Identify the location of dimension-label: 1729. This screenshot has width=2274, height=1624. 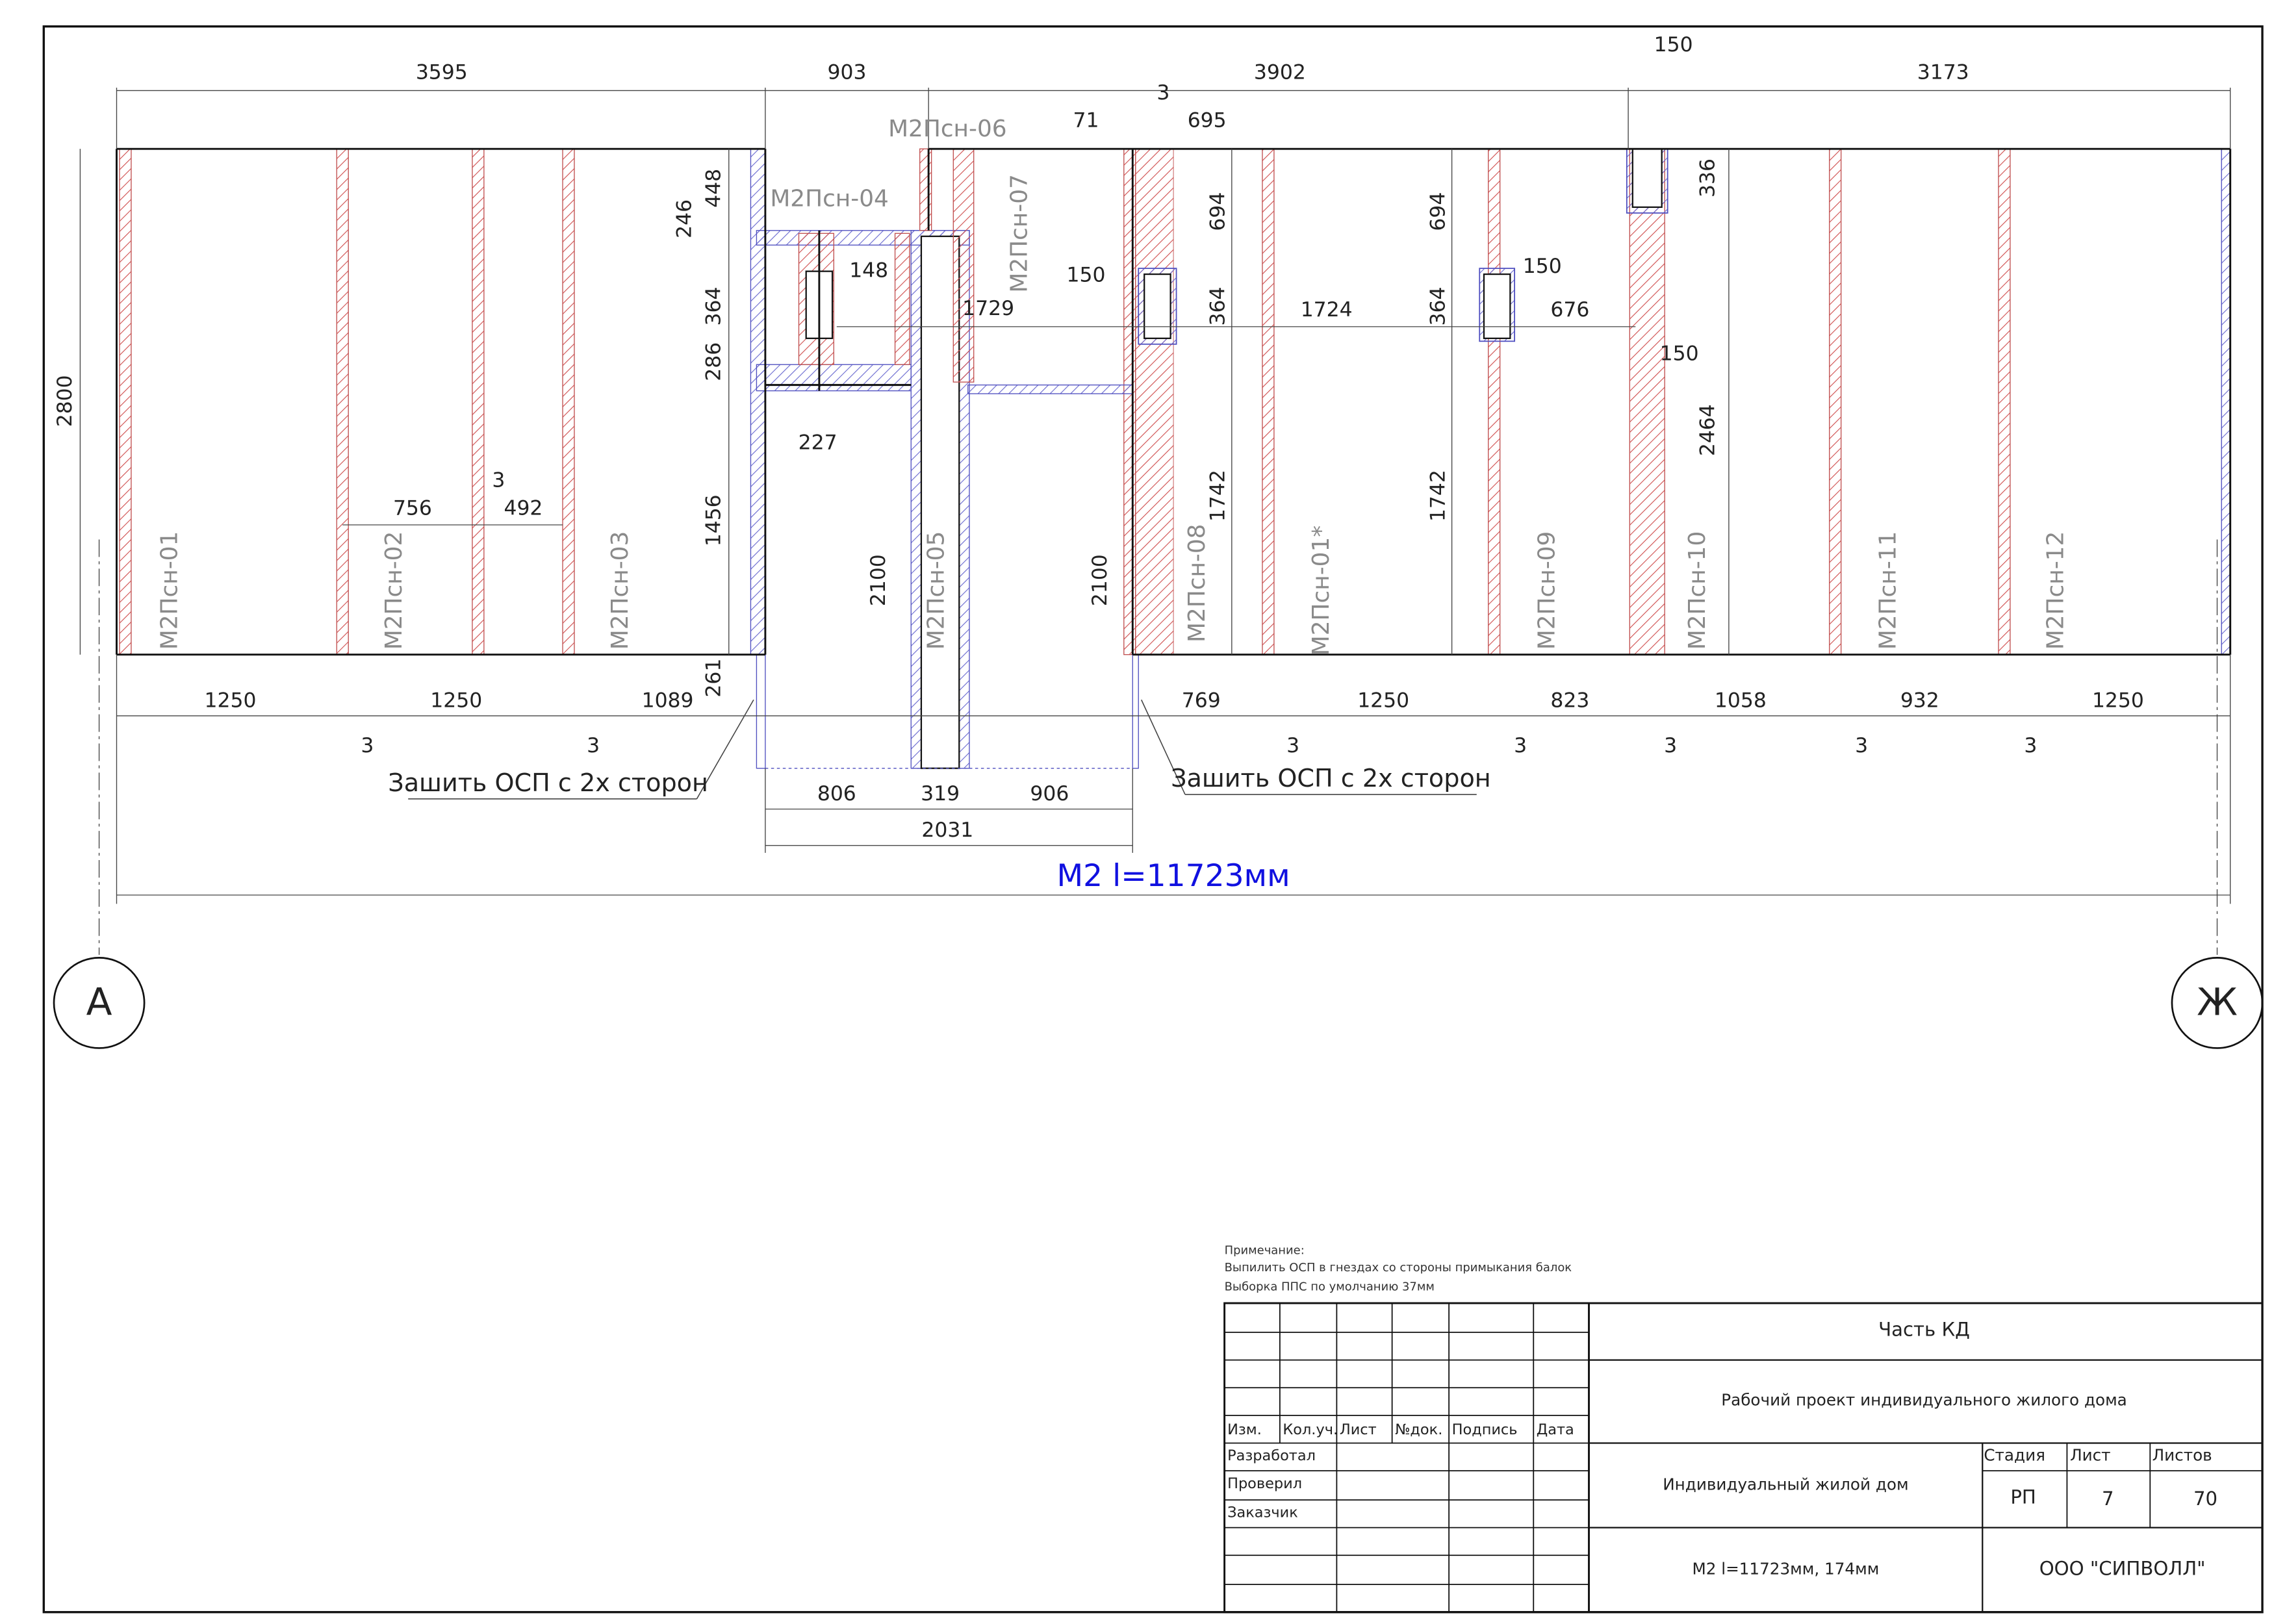
(988, 308).